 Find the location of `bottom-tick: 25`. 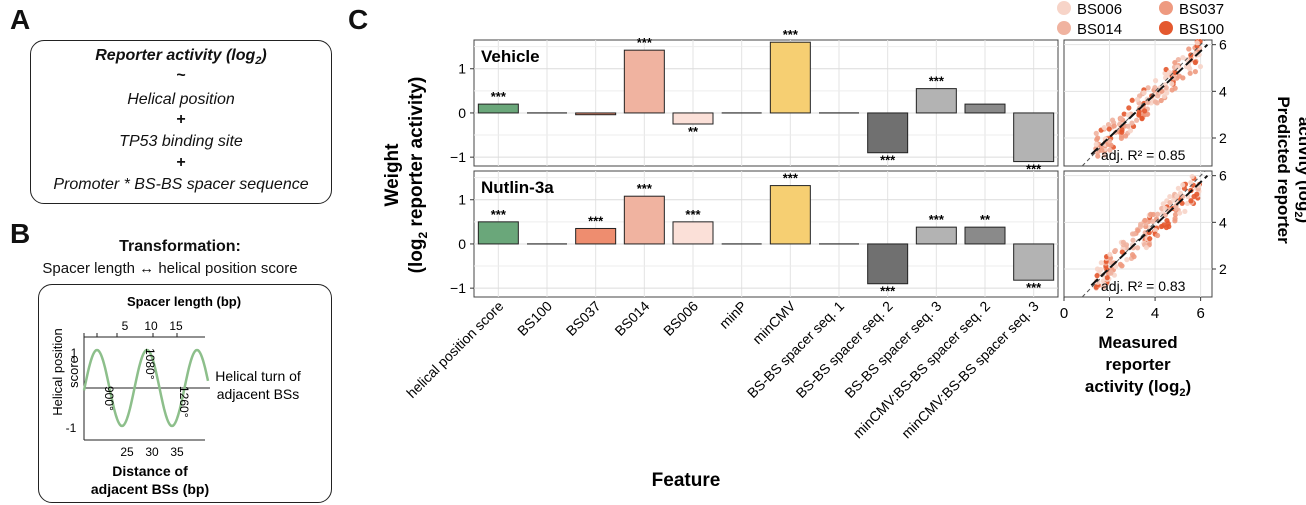

bottom-tick: 25 is located at coordinates (127, 452).